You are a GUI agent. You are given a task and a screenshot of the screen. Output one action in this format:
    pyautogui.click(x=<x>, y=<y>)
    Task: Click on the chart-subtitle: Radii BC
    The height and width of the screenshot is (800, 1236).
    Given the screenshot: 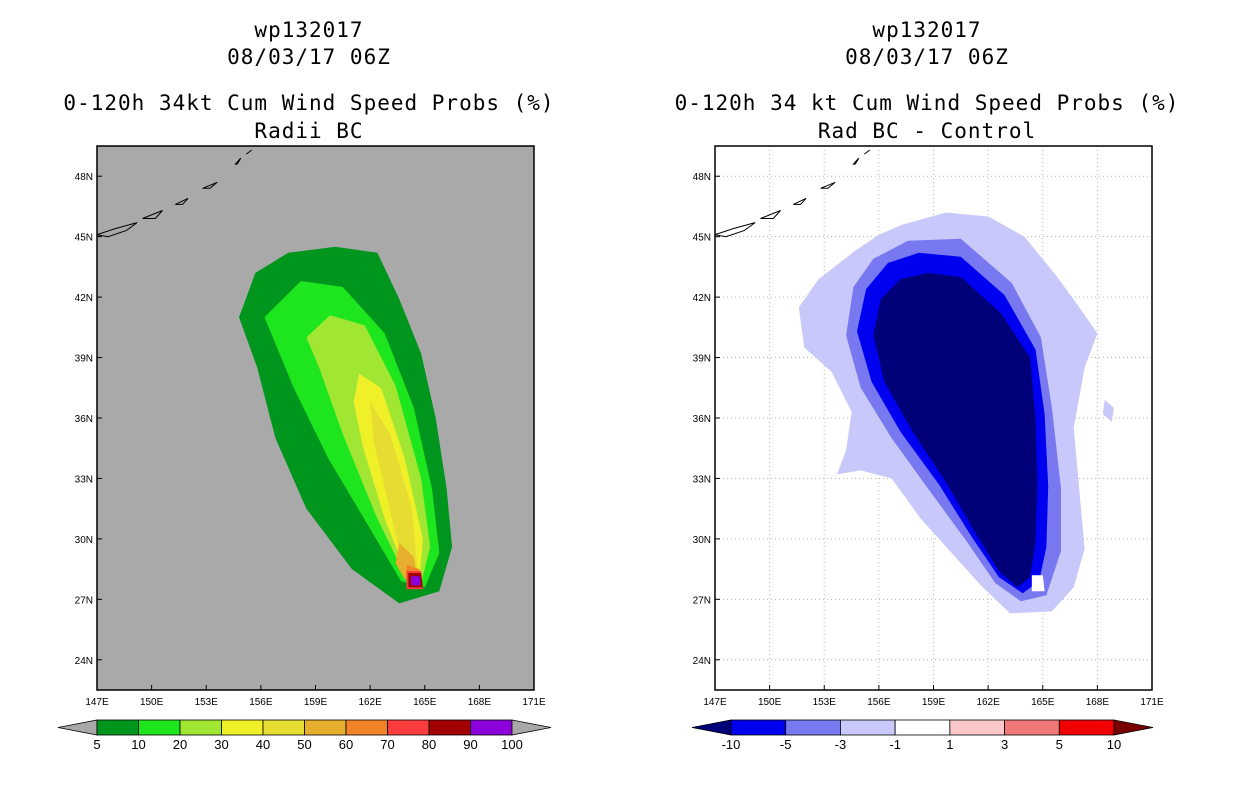 What is the action you would take?
    pyautogui.click(x=309, y=131)
    